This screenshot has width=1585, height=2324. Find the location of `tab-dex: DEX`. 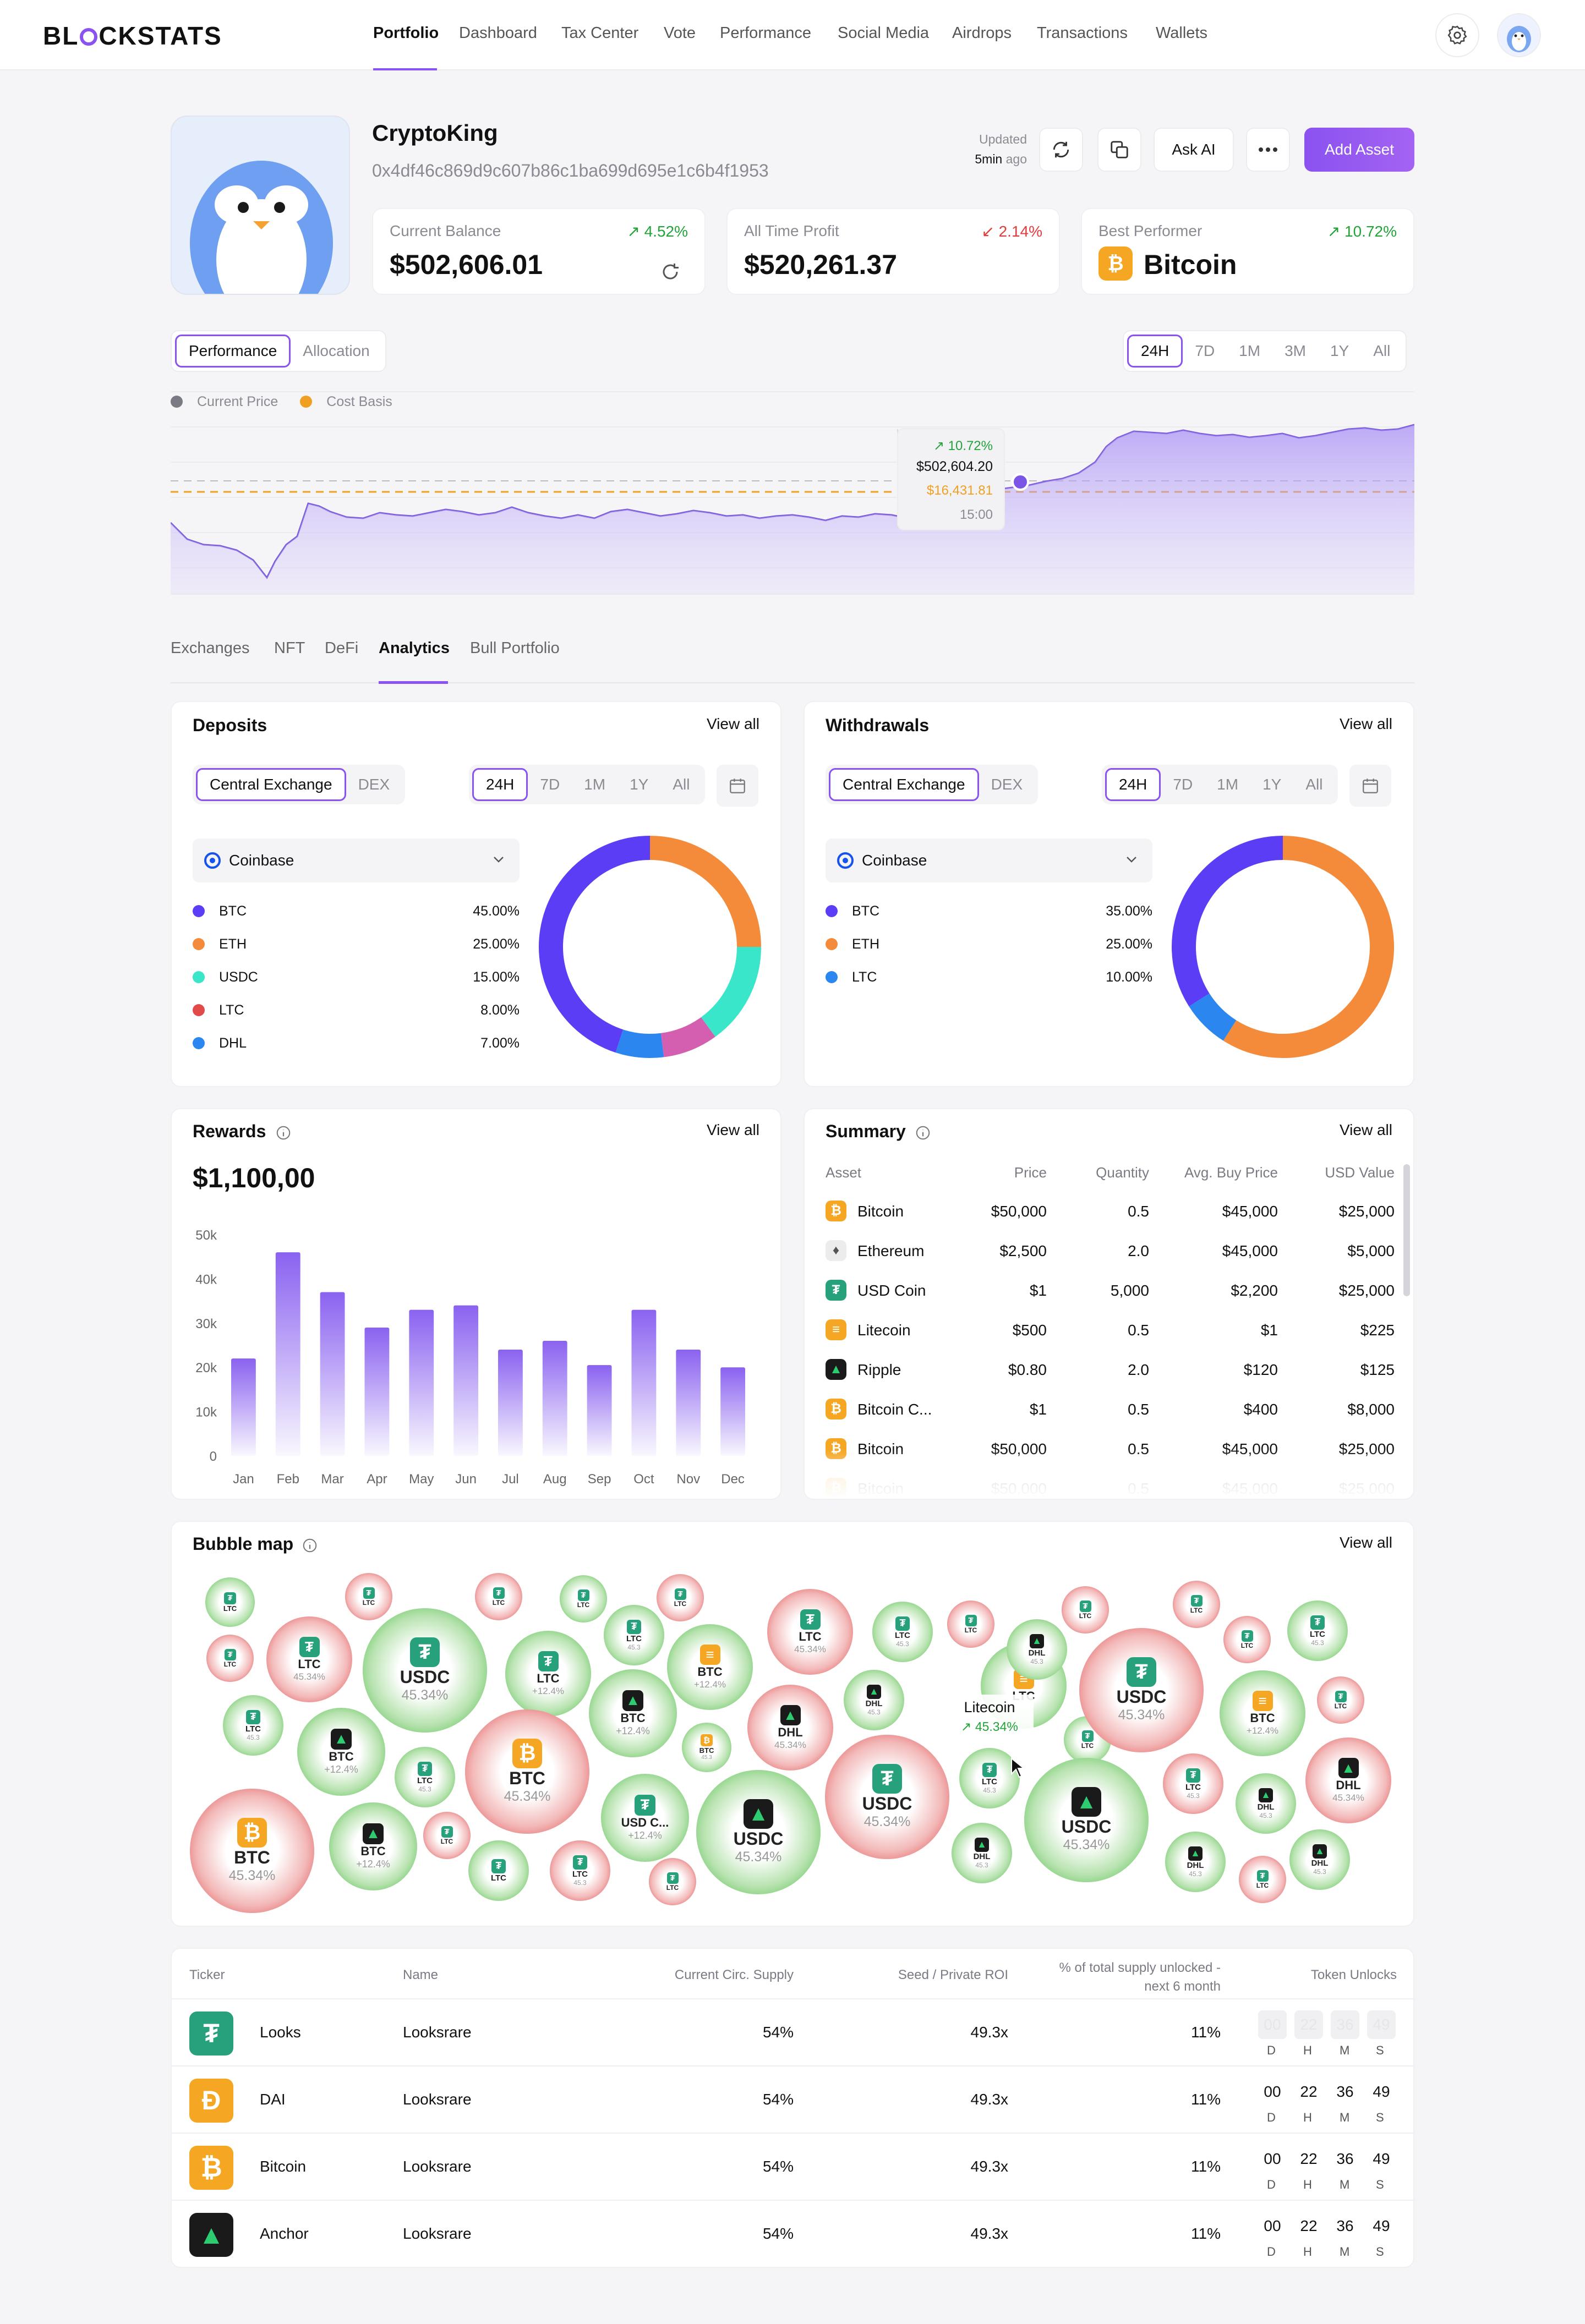

tab-dex: DEX is located at coordinates (1007, 784).